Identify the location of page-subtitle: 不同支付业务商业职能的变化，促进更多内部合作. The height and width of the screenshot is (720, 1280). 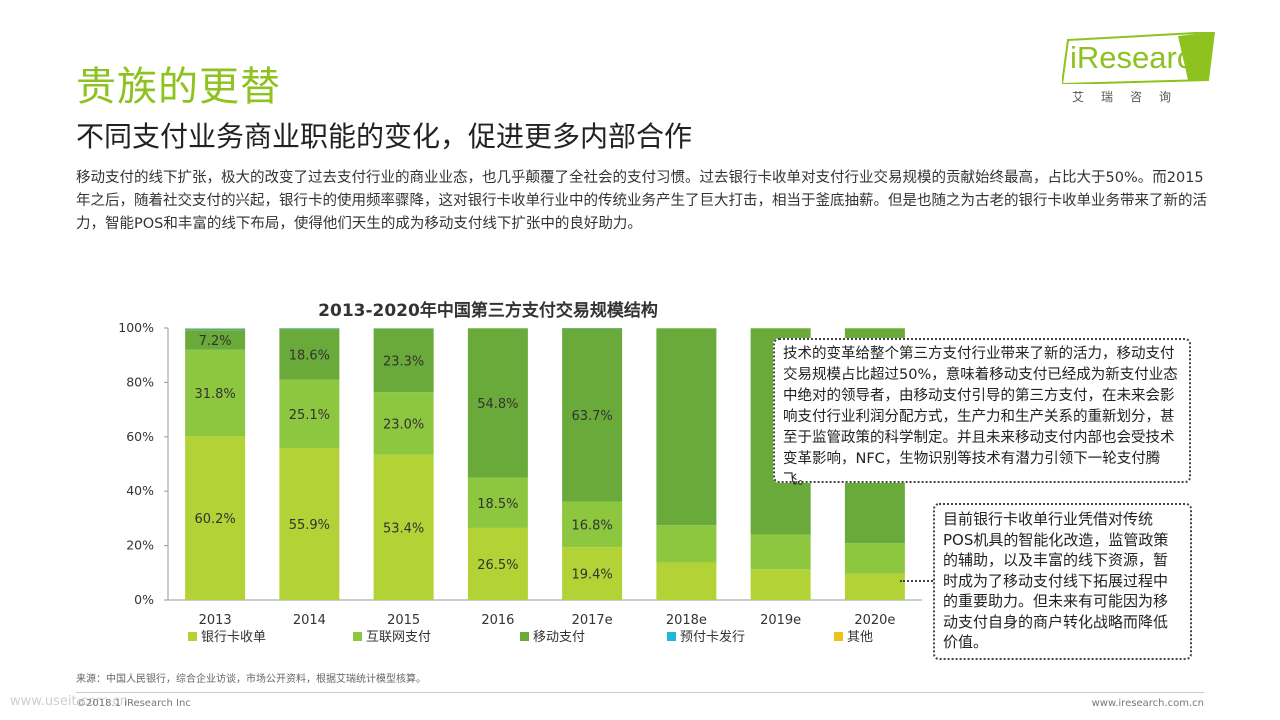
(384, 136).